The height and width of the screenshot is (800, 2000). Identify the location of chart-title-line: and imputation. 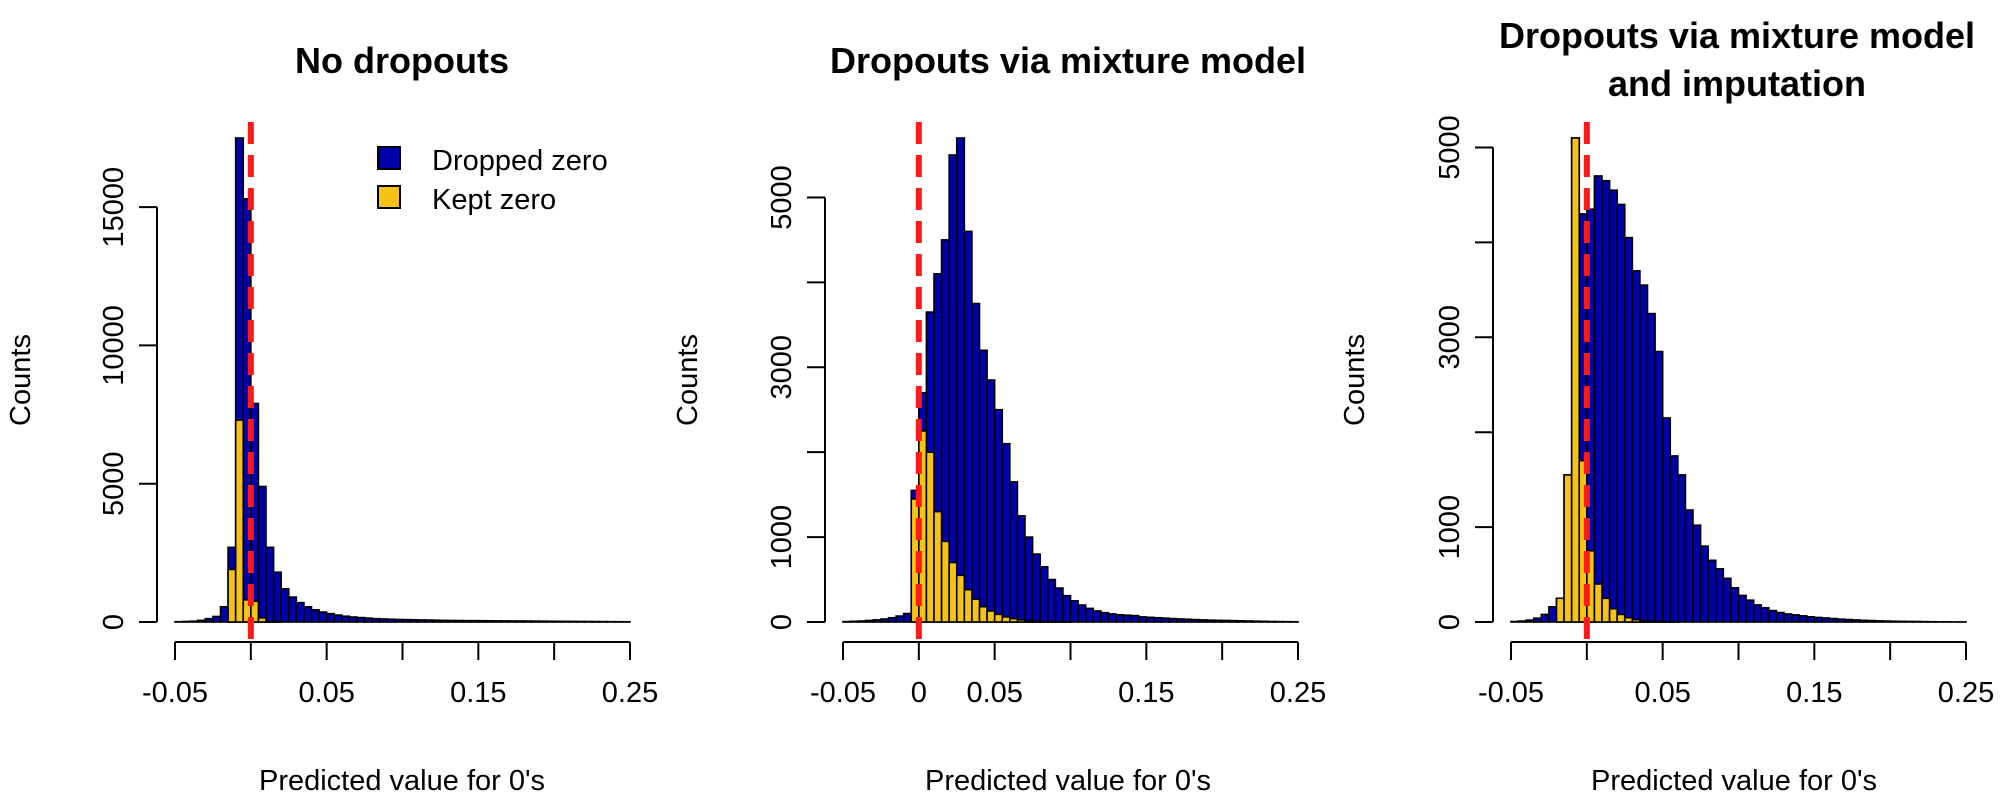
(1737, 83).